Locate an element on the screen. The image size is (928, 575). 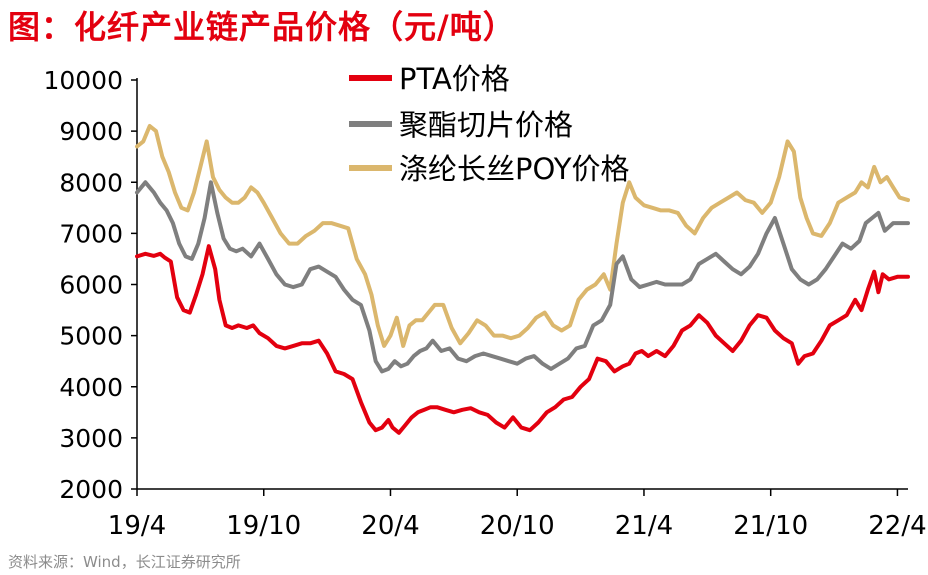
x-tick-label: 21/10 is located at coordinates (770, 526).